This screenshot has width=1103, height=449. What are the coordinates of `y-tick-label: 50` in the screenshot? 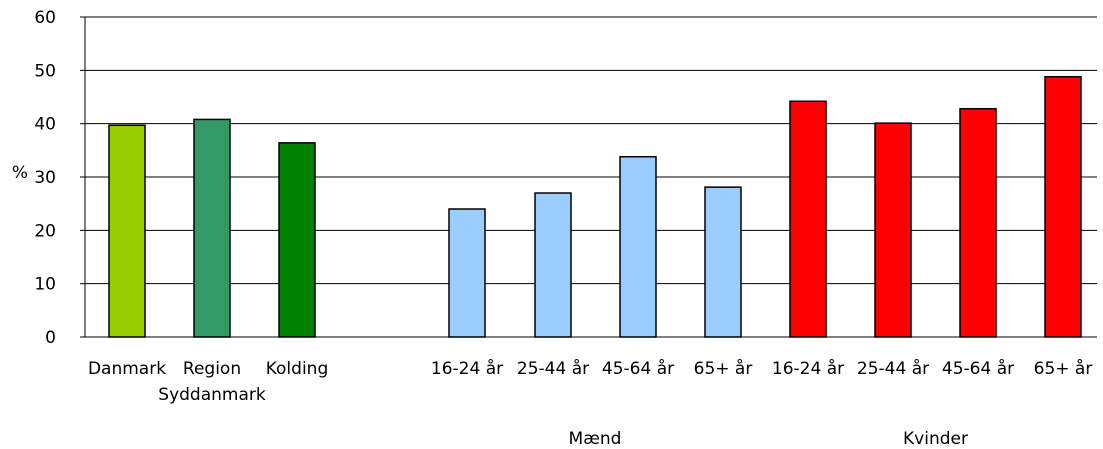 It's located at (45, 71).